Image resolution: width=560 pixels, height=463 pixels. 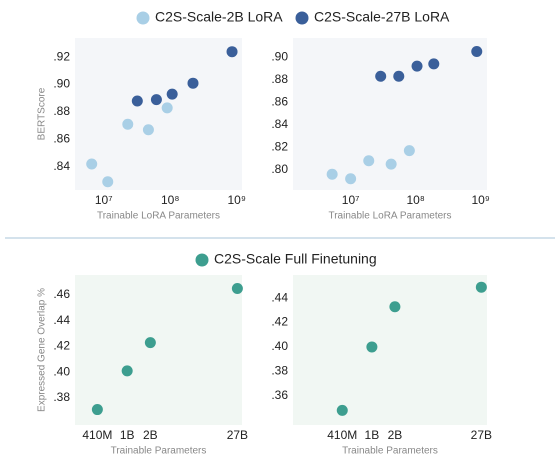 What do you see at coordinates (219, 17) in the screenshot?
I see `legend-label: C2S-Scale-2B LoRA` at bounding box center [219, 17].